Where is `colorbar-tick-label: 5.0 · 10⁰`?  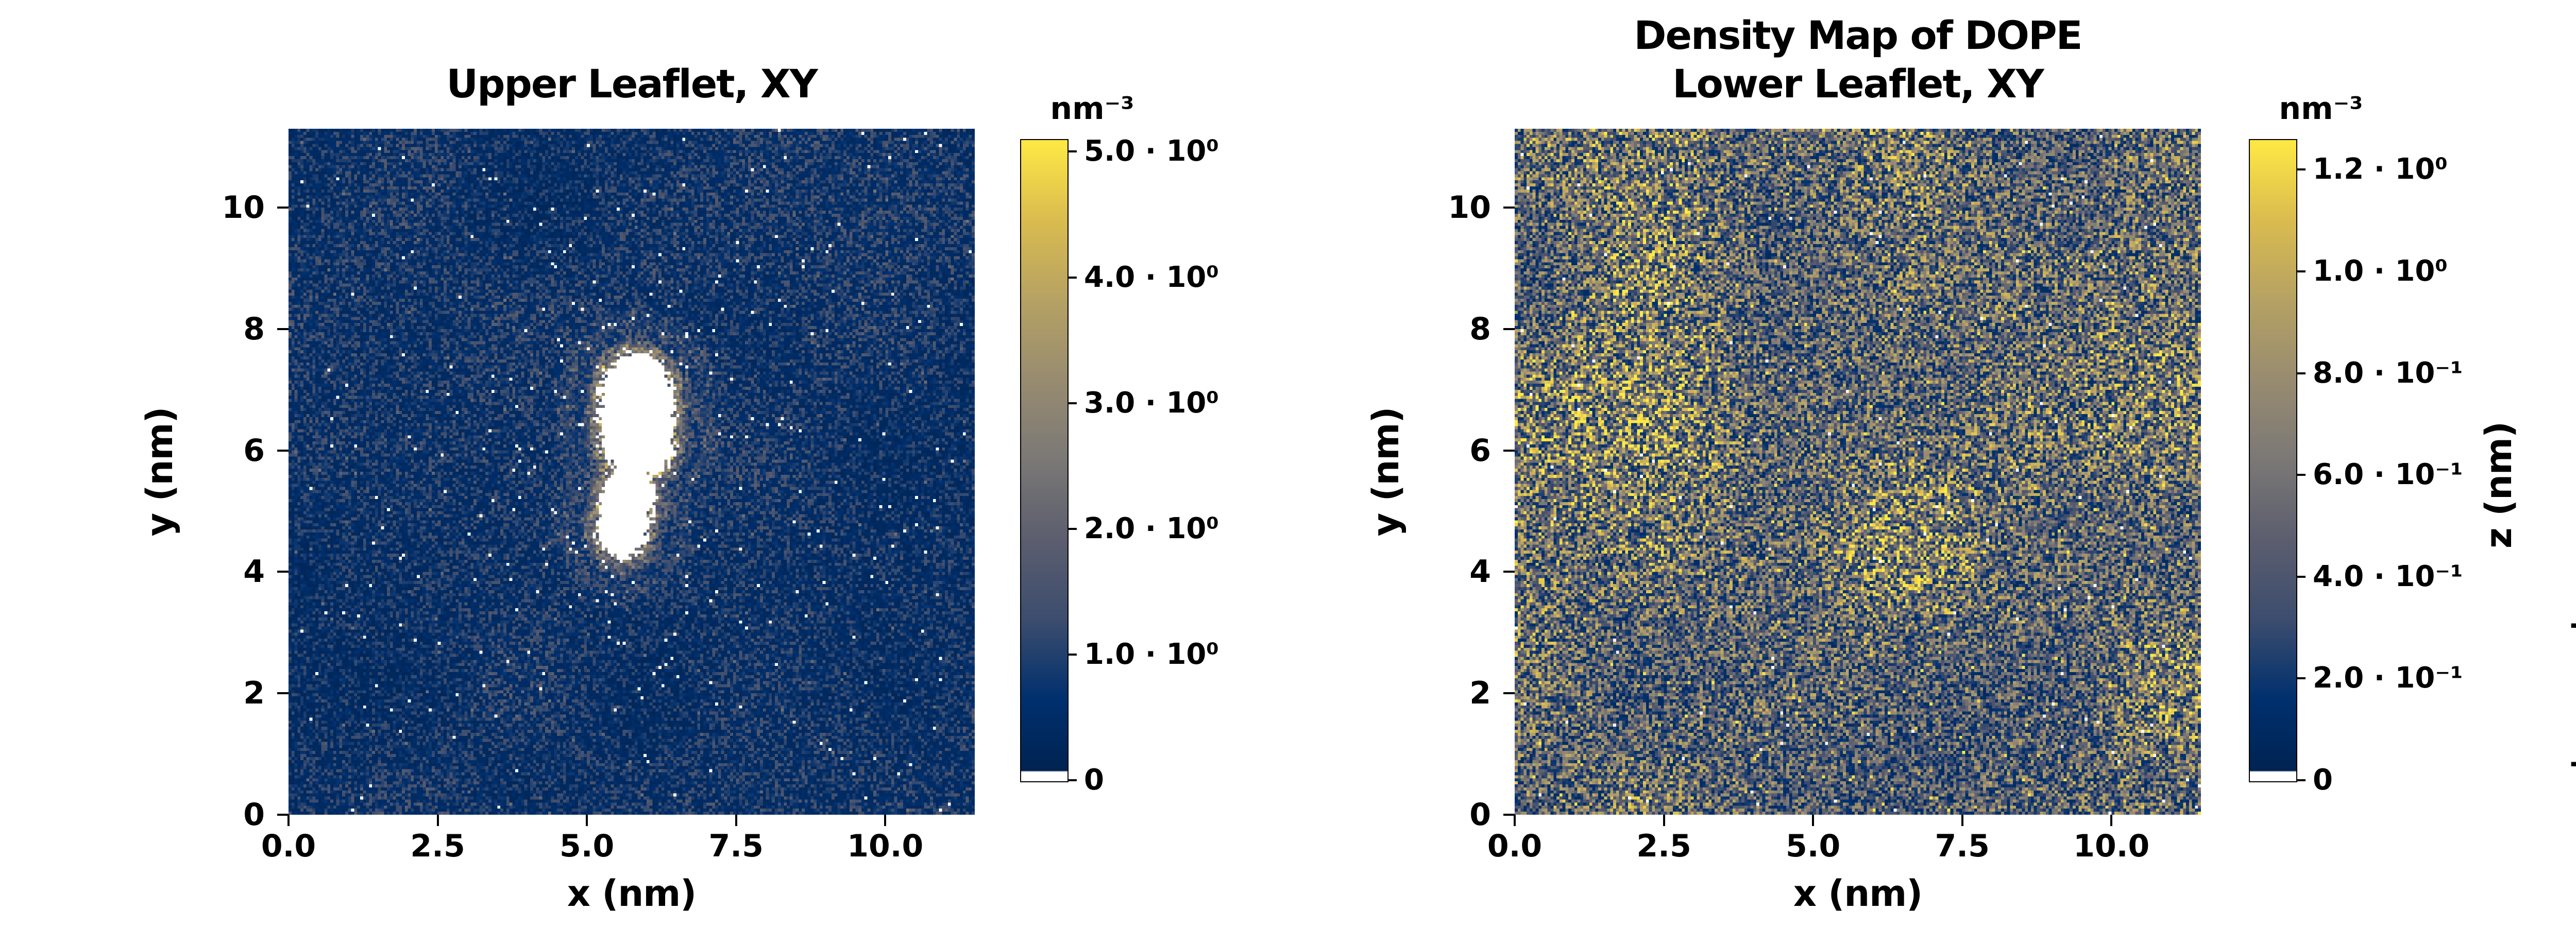
colorbar-tick-label: 5.0 · 10⁰ is located at coordinates (1151, 151).